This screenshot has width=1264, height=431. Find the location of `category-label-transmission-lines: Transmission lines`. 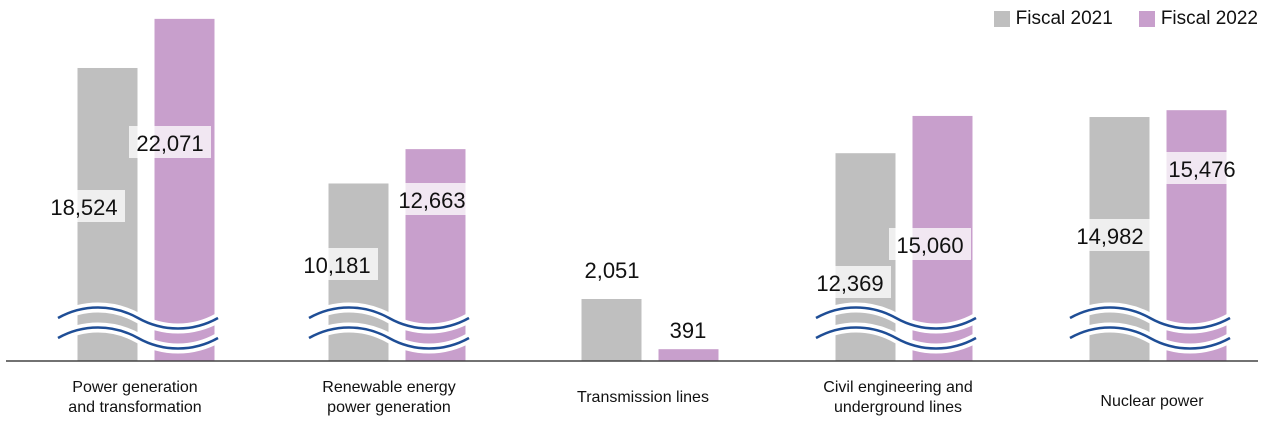

category-label-transmission-lines: Transmission lines is located at coordinates (643, 397).